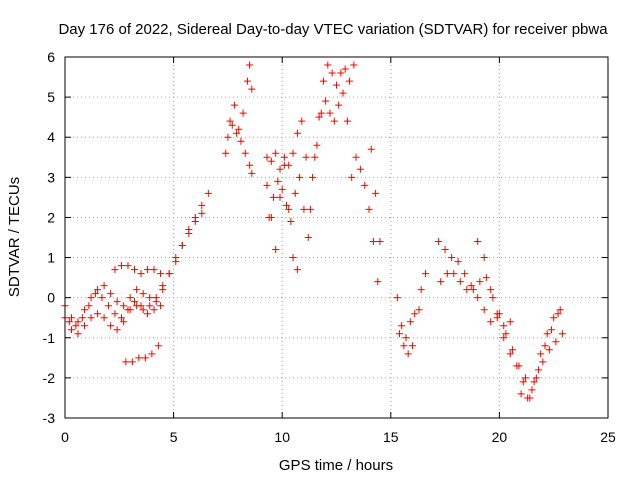 The height and width of the screenshot is (480, 640). I want to click on y-tick-label: 3, so click(51, 177).